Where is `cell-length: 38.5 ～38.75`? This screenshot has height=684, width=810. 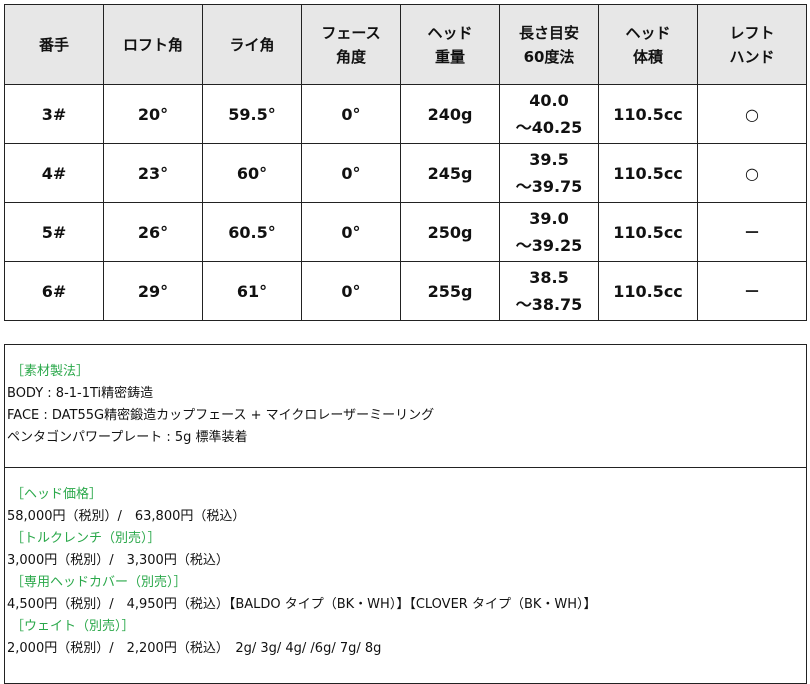 cell-length: 38.5 ～38.75 is located at coordinates (549, 291).